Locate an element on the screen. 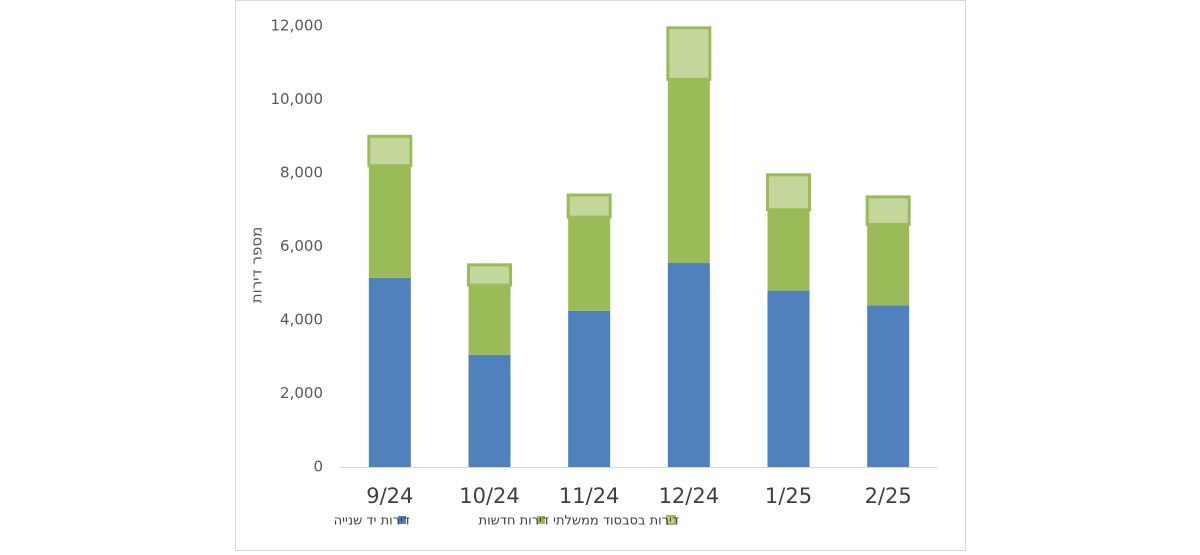  y-tick-label: 10,000 is located at coordinates (297, 99).